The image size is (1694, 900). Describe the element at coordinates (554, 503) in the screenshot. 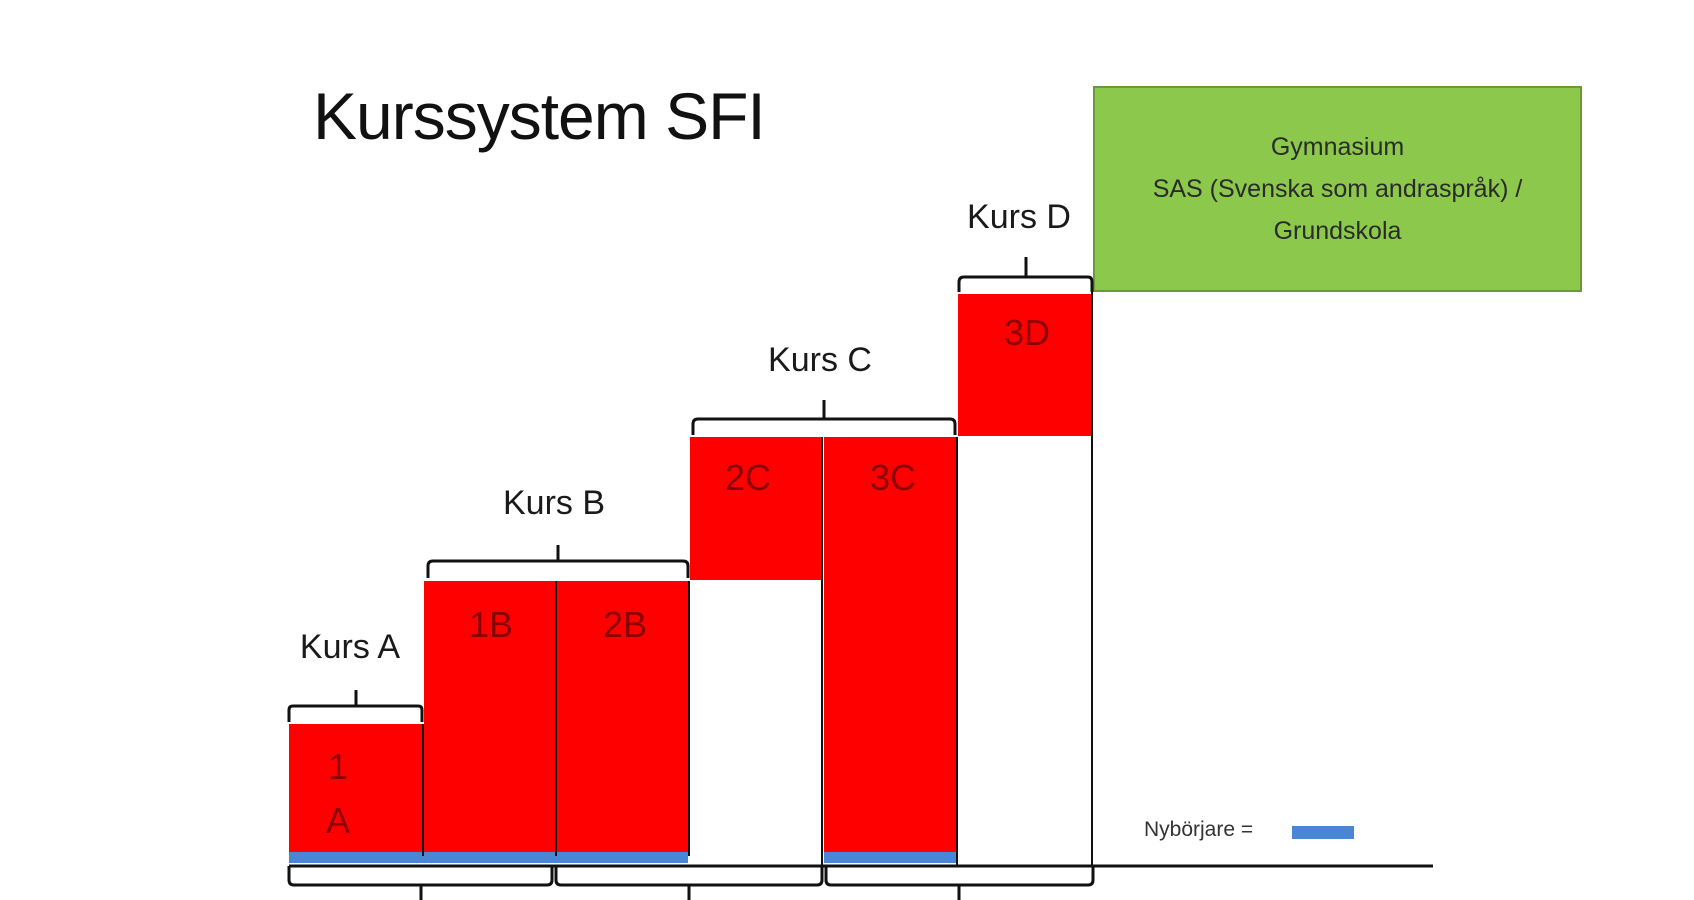

I see `course-label-b: Kurs B` at that location.